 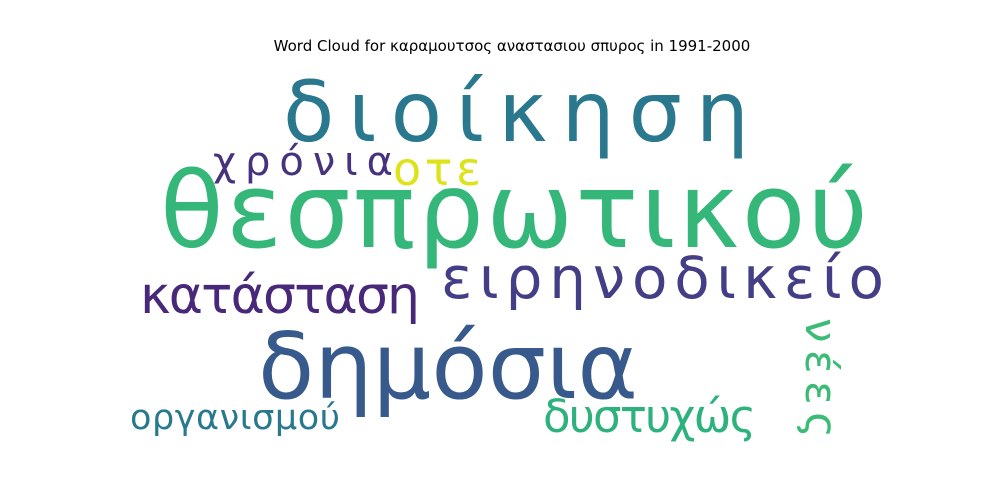 I want to click on word-4: ειρηνοδικείο, so click(x=662, y=278).